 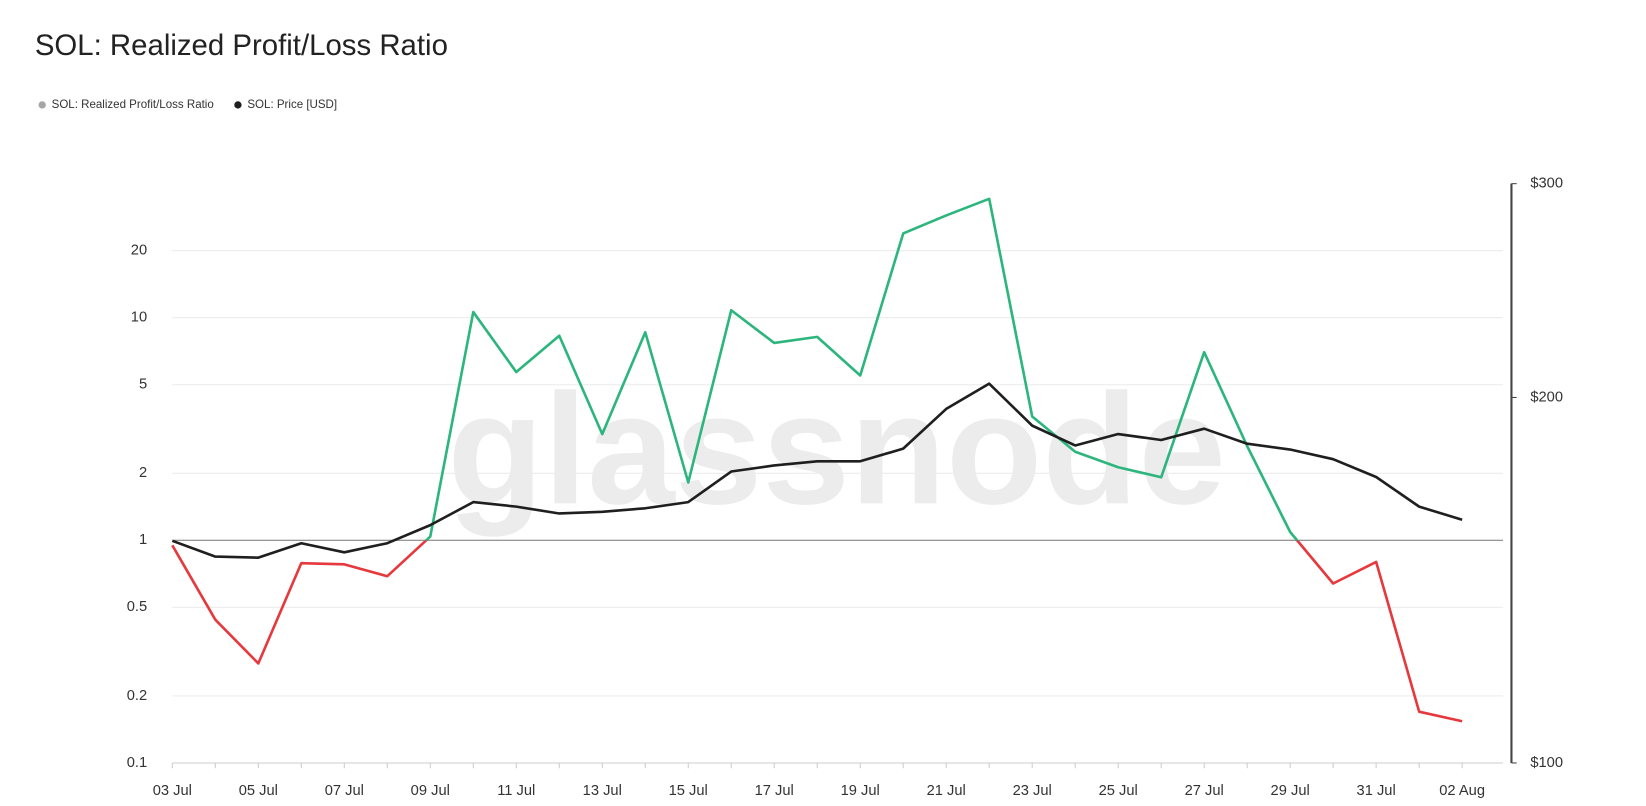 I want to click on x-tick-label: 11 Jul, so click(x=516, y=791).